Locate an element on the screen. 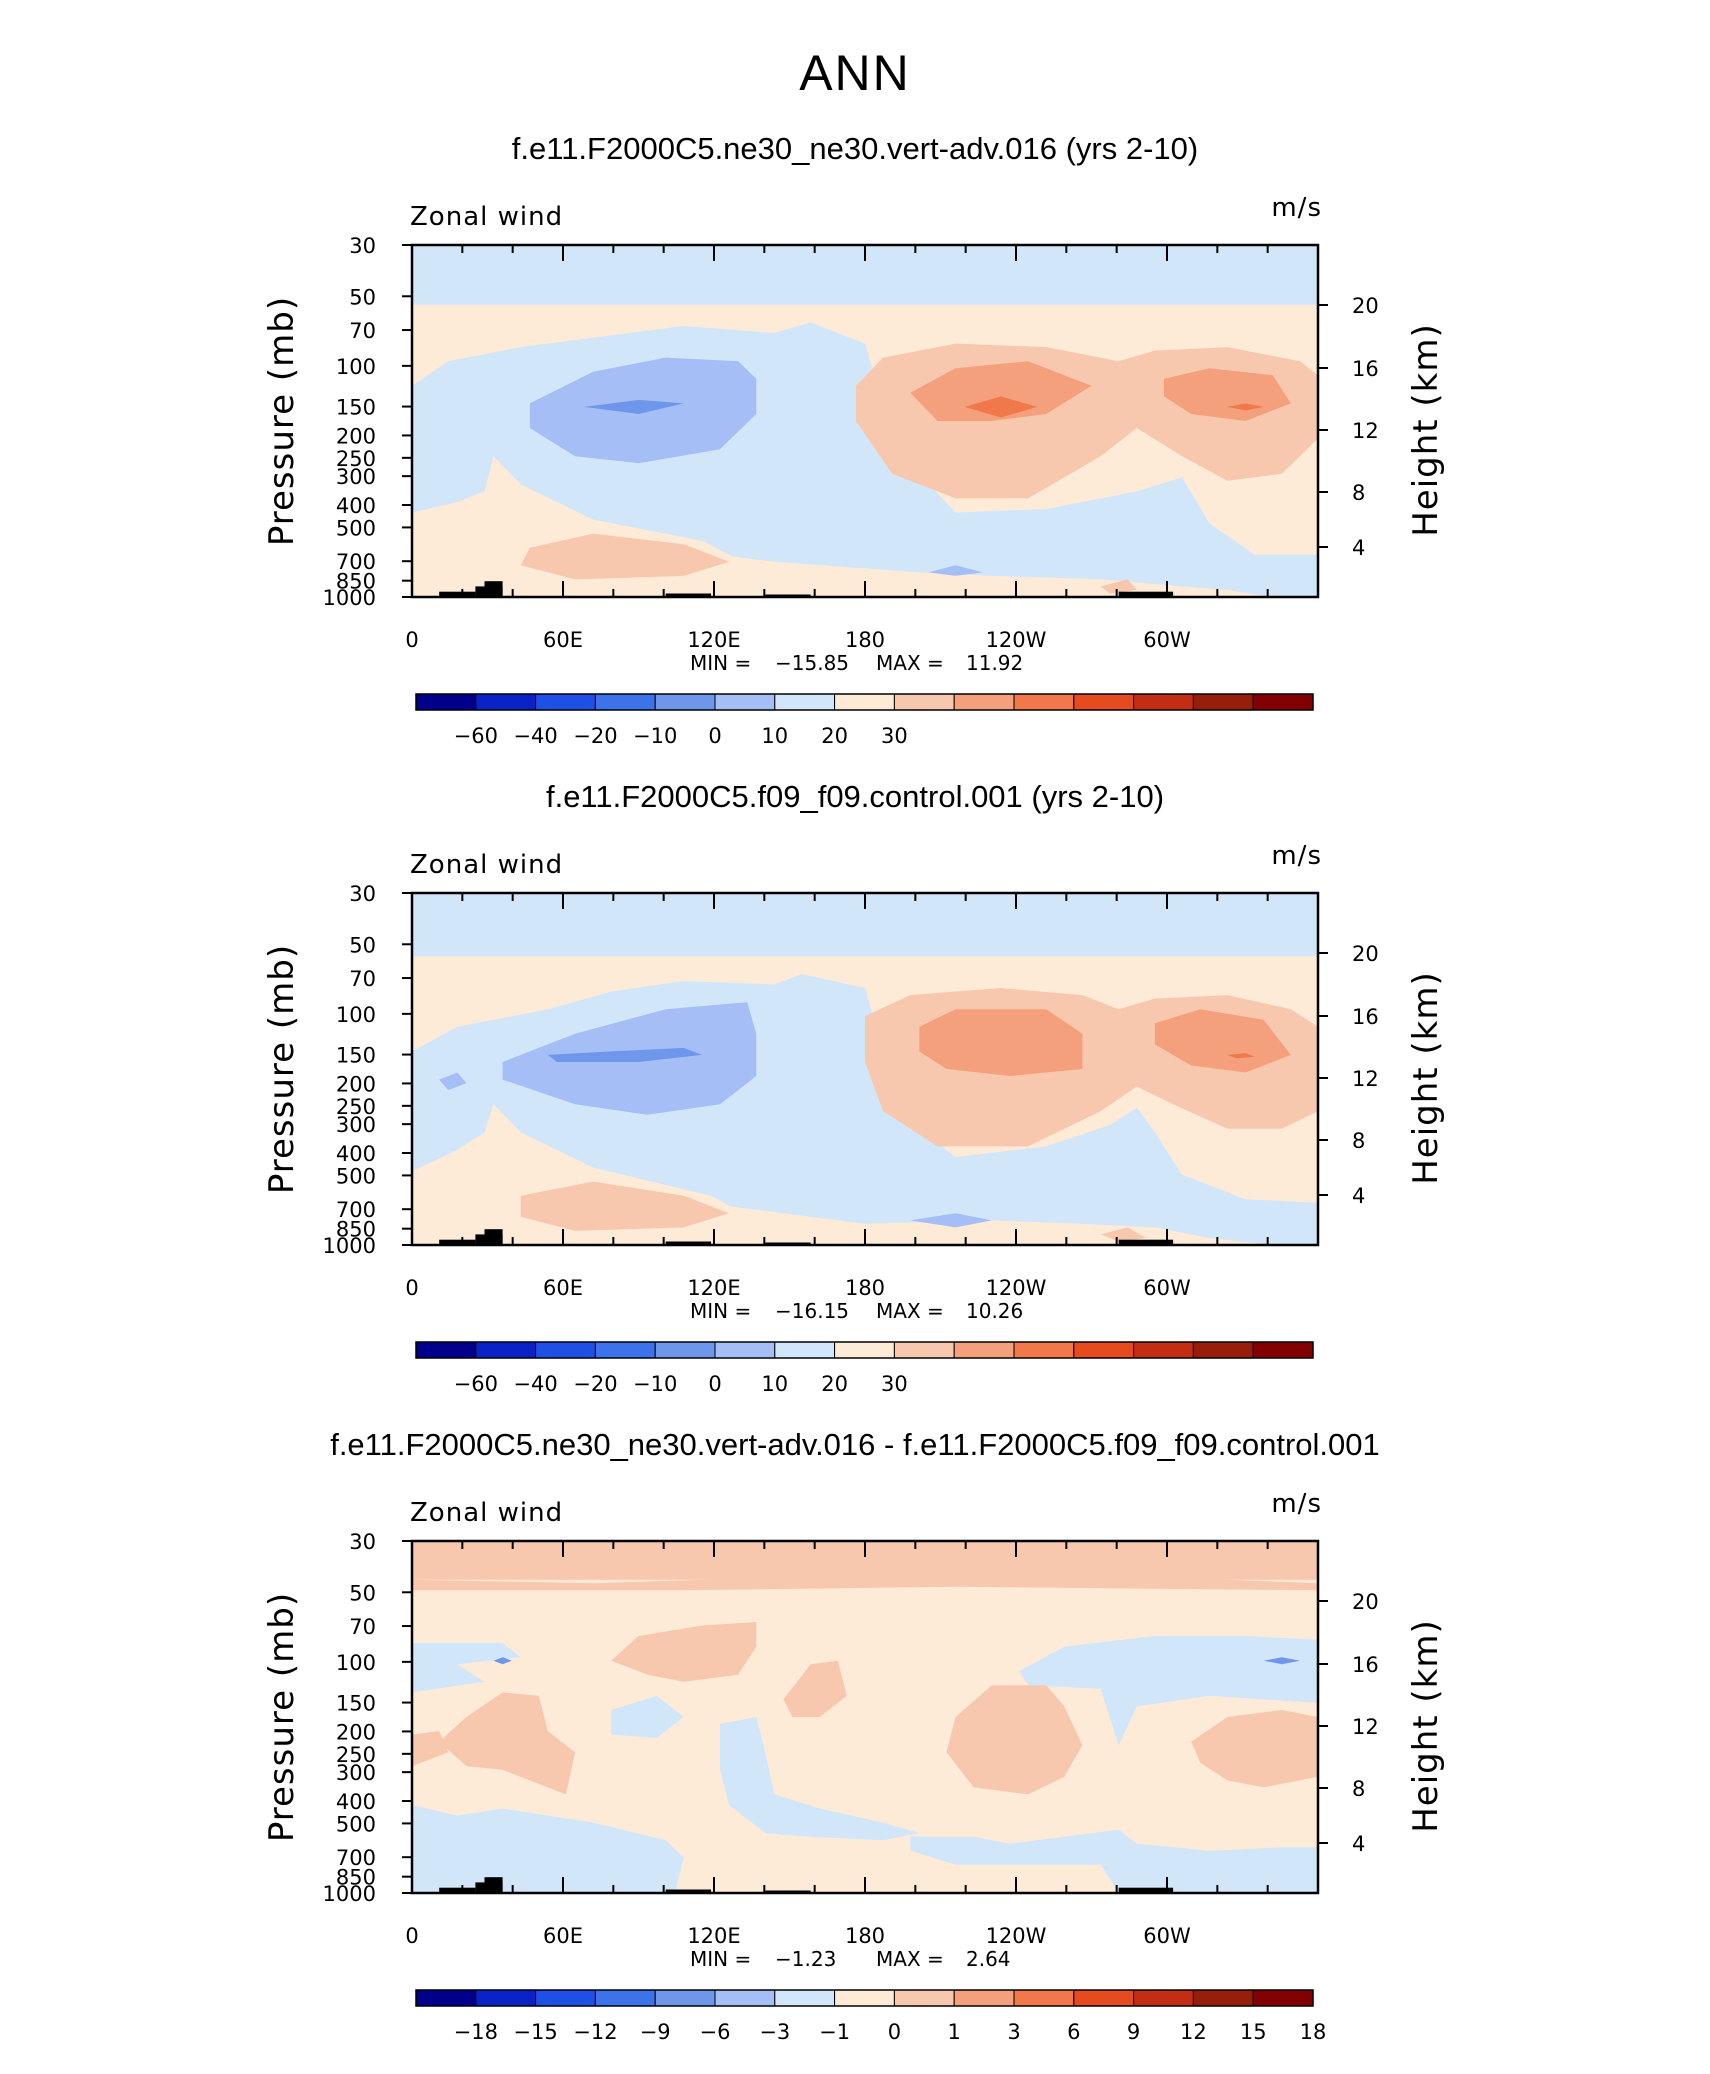 The width and height of the screenshot is (1710, 2074). min-max: MIN = −15.85 MAX = 11.92 is located at coordinates (856, 663).